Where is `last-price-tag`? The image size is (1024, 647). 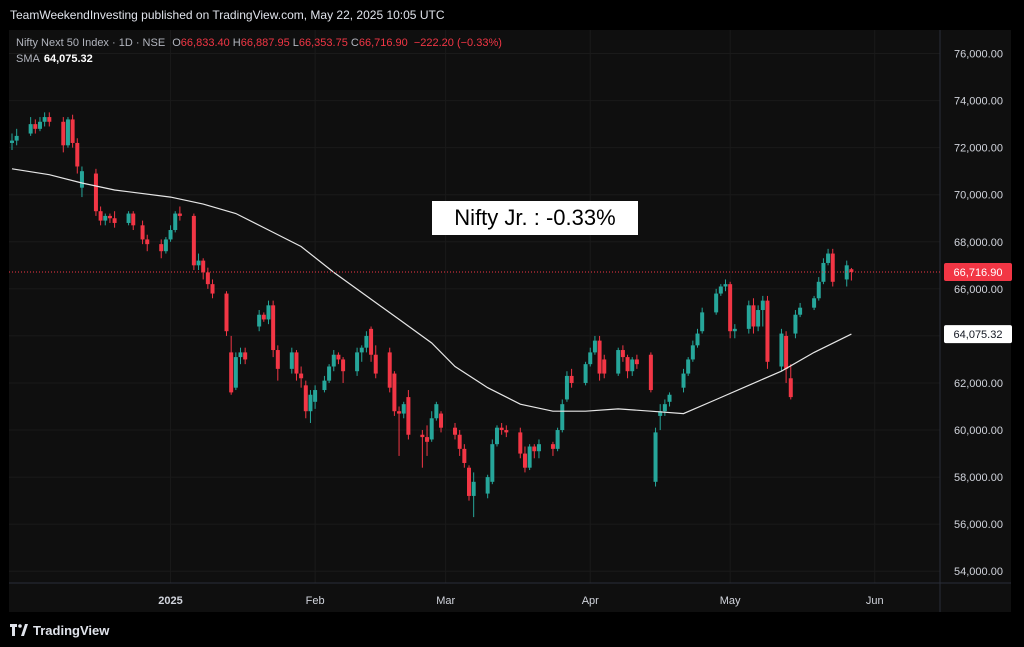 last-price-tag is located at coordinates (978, 271).